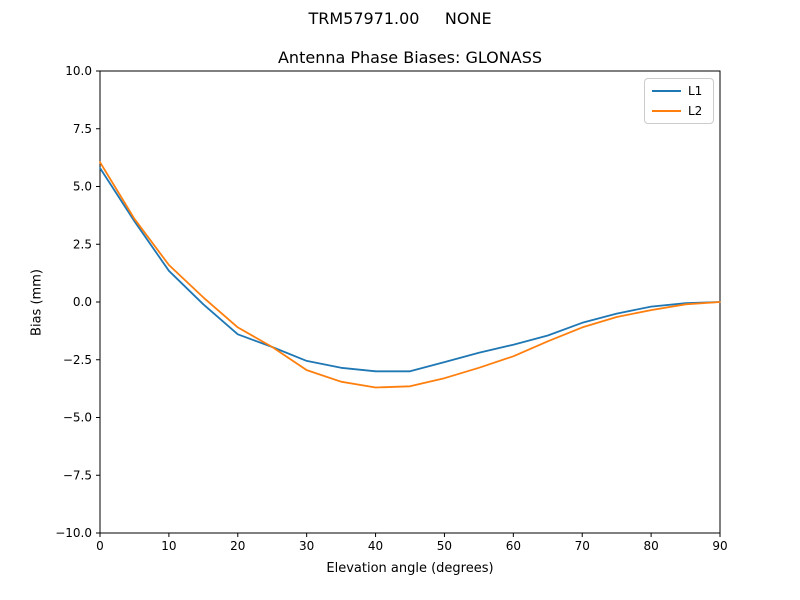  What do you see at coordinates (582, 546) in the screenshot?
I see `x-tick-label: 70` at bounding box center [582, 546].